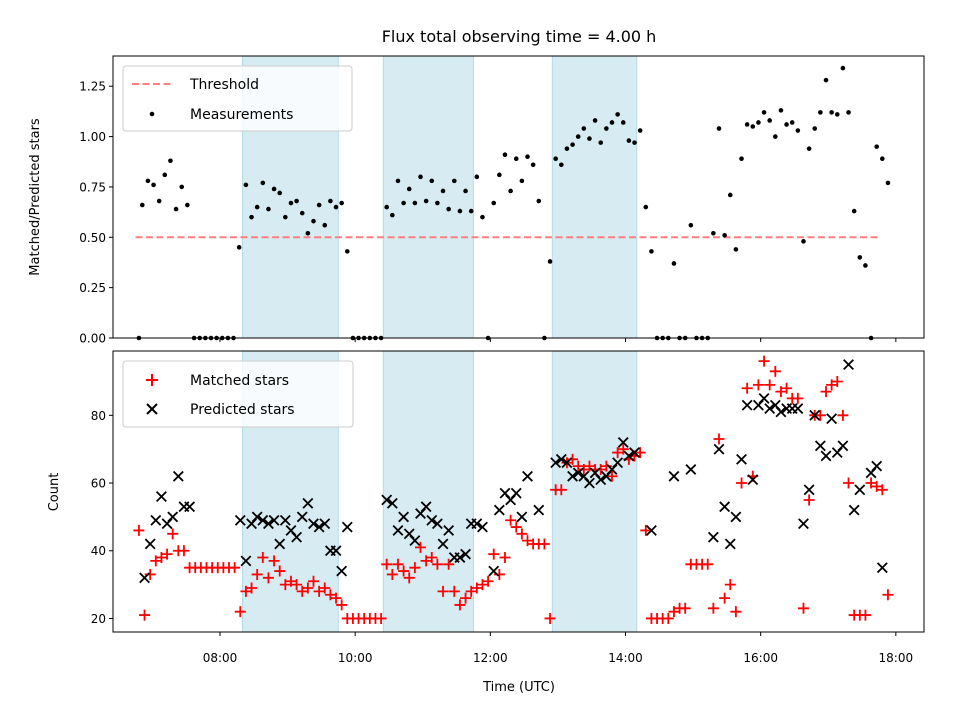  Describe the element at coordinates (35, 197) in the screenshot. I see `top-y-axis-label: Matched/Predicted stars` at that location.